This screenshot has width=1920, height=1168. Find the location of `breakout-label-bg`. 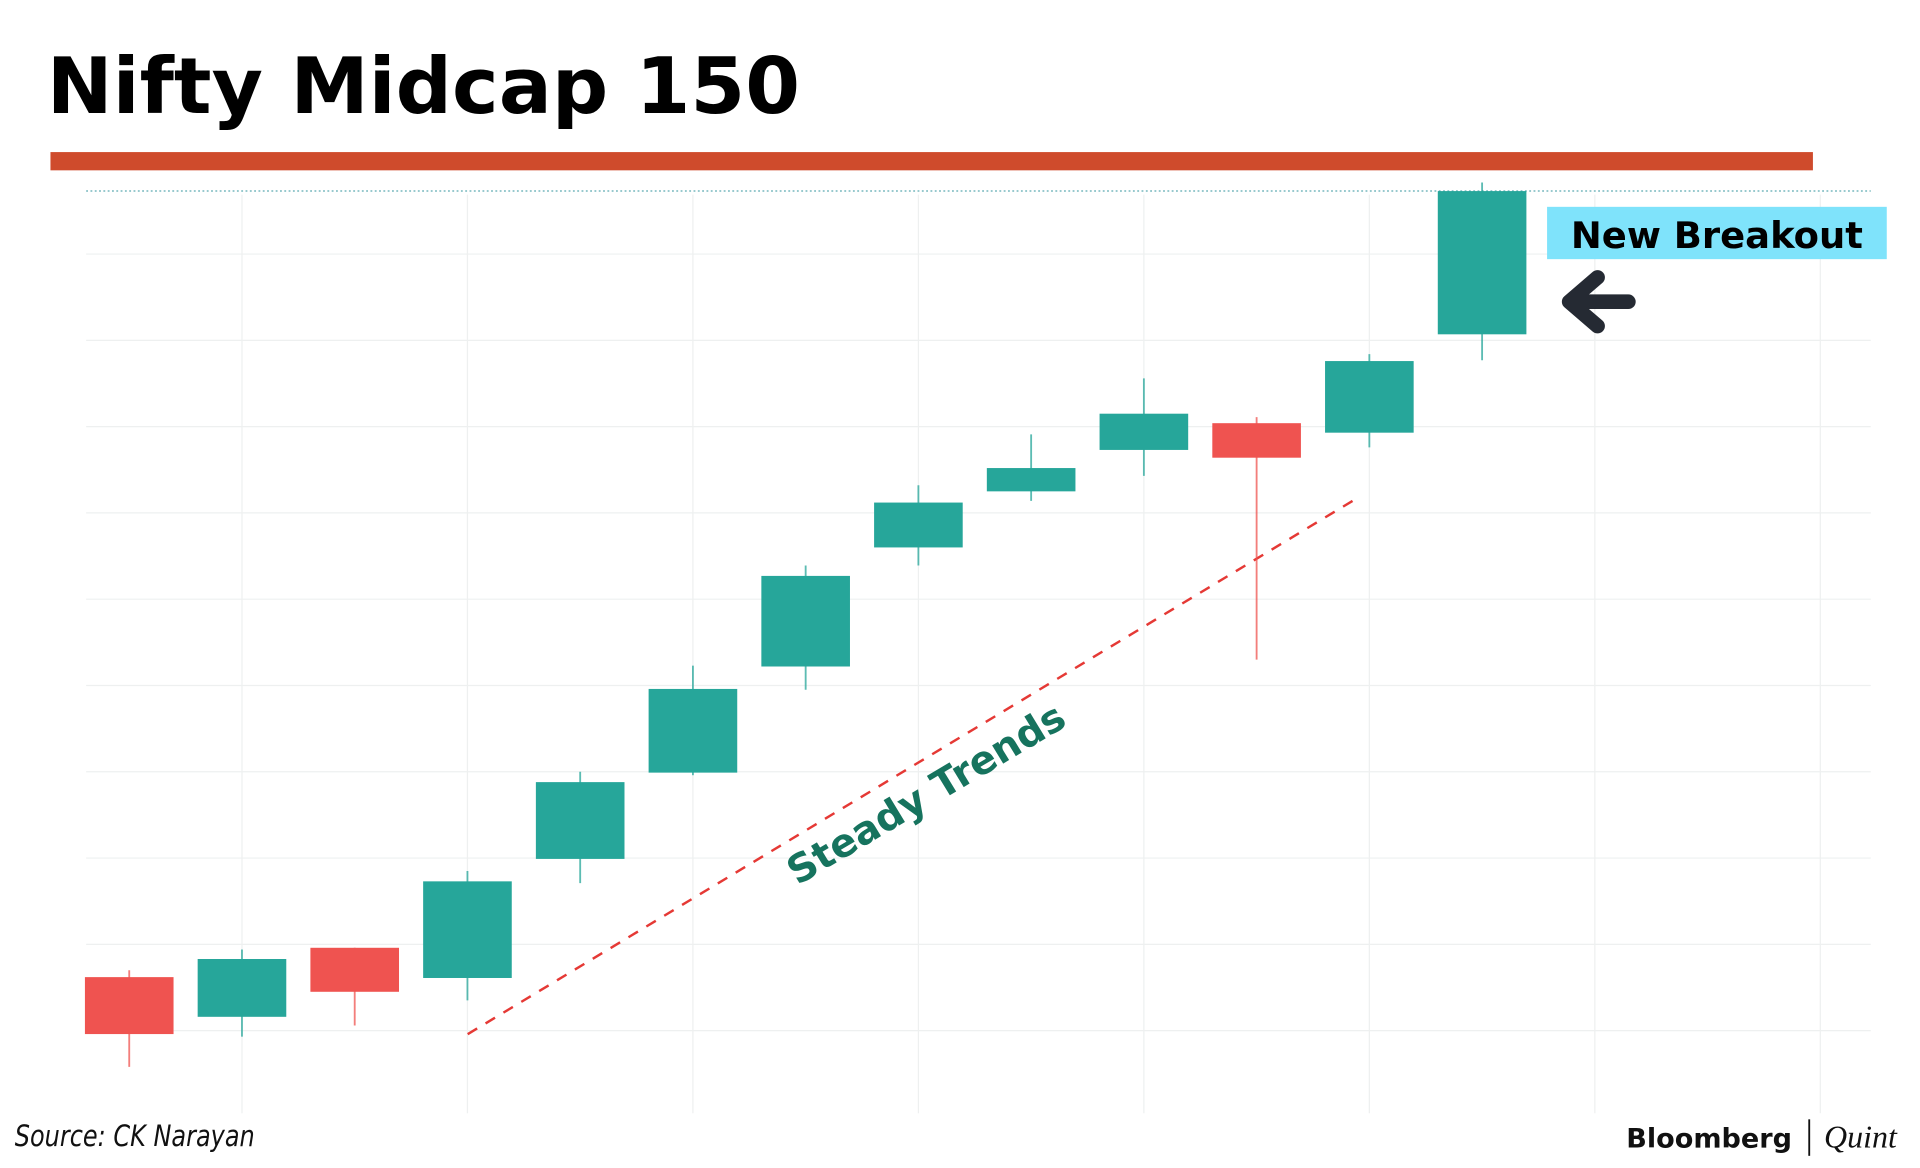

breakout-label-bg is located at coordinates (1717, 233).